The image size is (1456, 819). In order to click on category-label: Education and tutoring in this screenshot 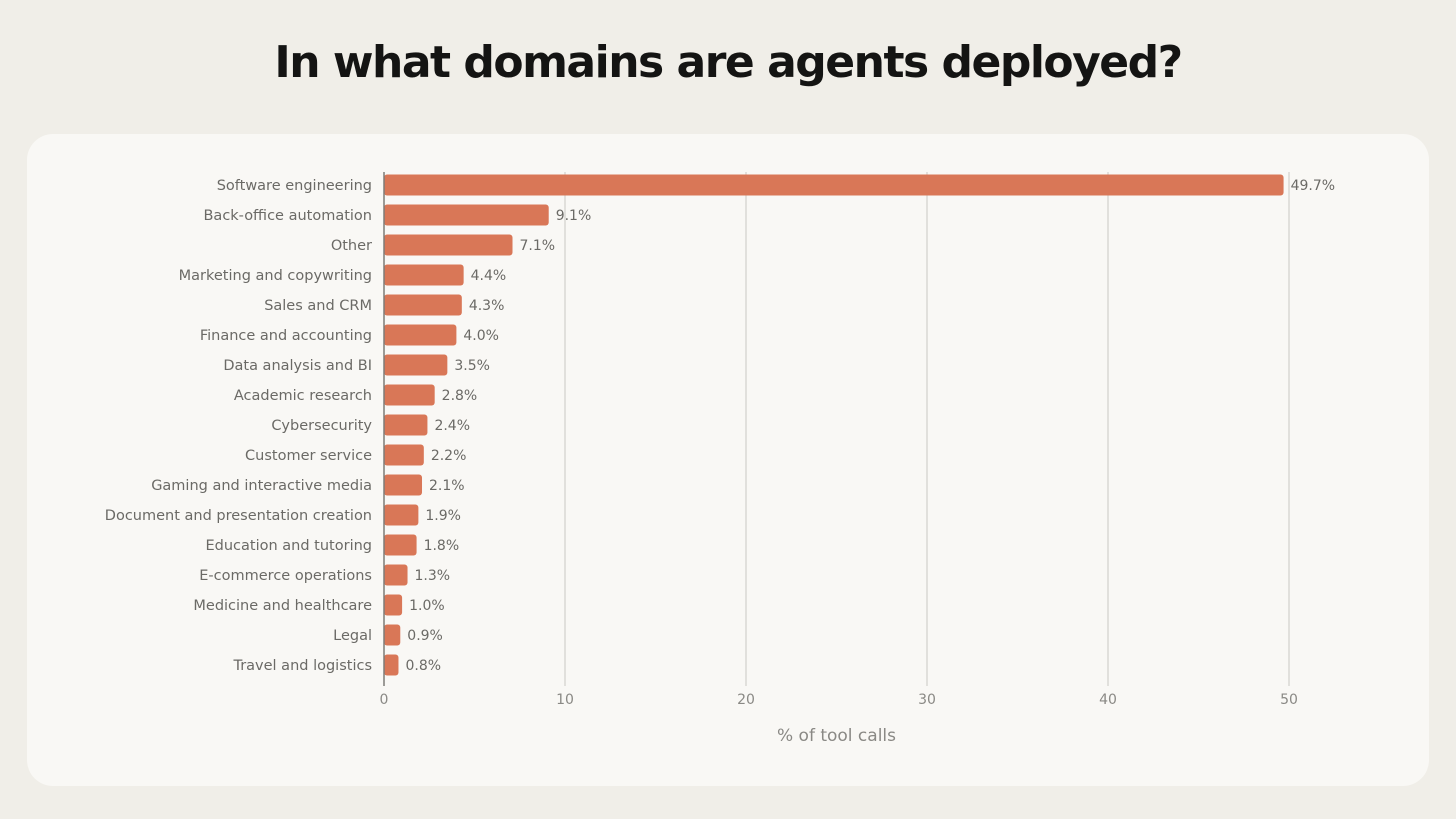, I will do `click(288, 546)`.